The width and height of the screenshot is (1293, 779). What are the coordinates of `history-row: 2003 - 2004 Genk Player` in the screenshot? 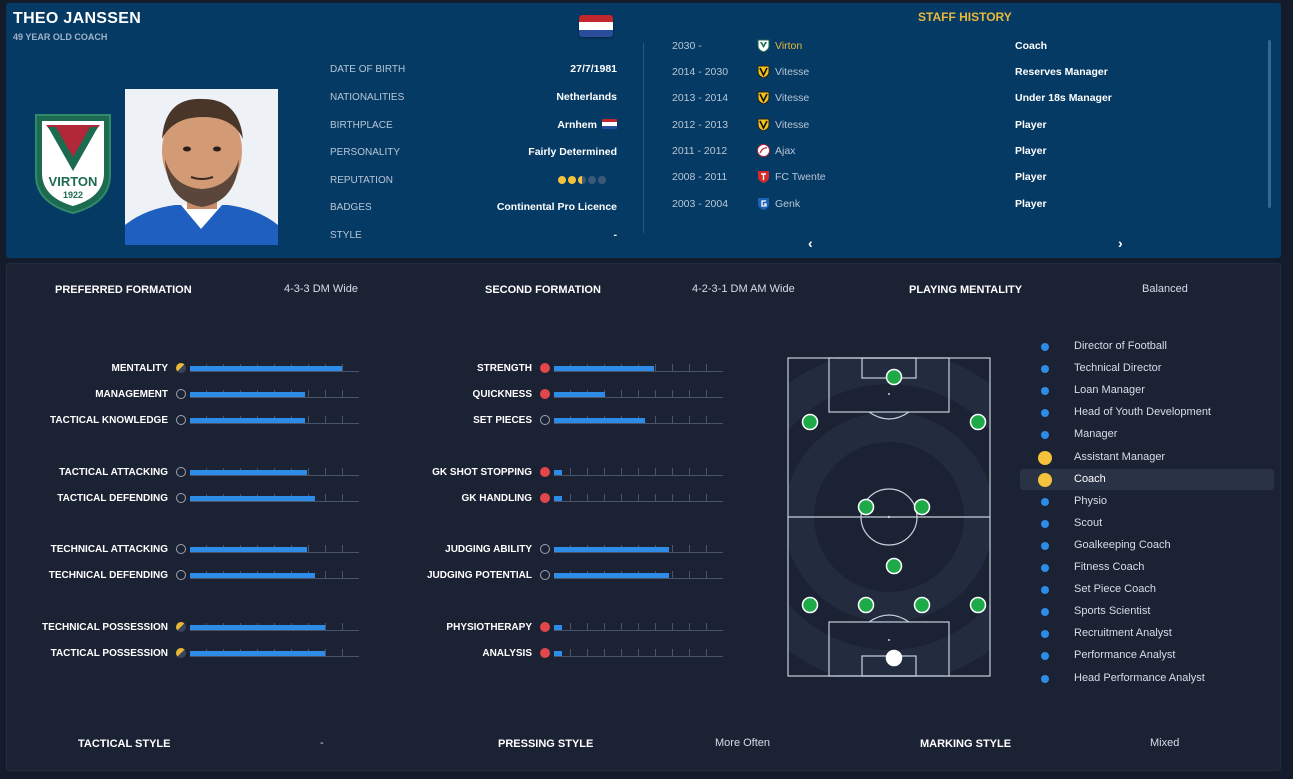 It's located at (962, 207).